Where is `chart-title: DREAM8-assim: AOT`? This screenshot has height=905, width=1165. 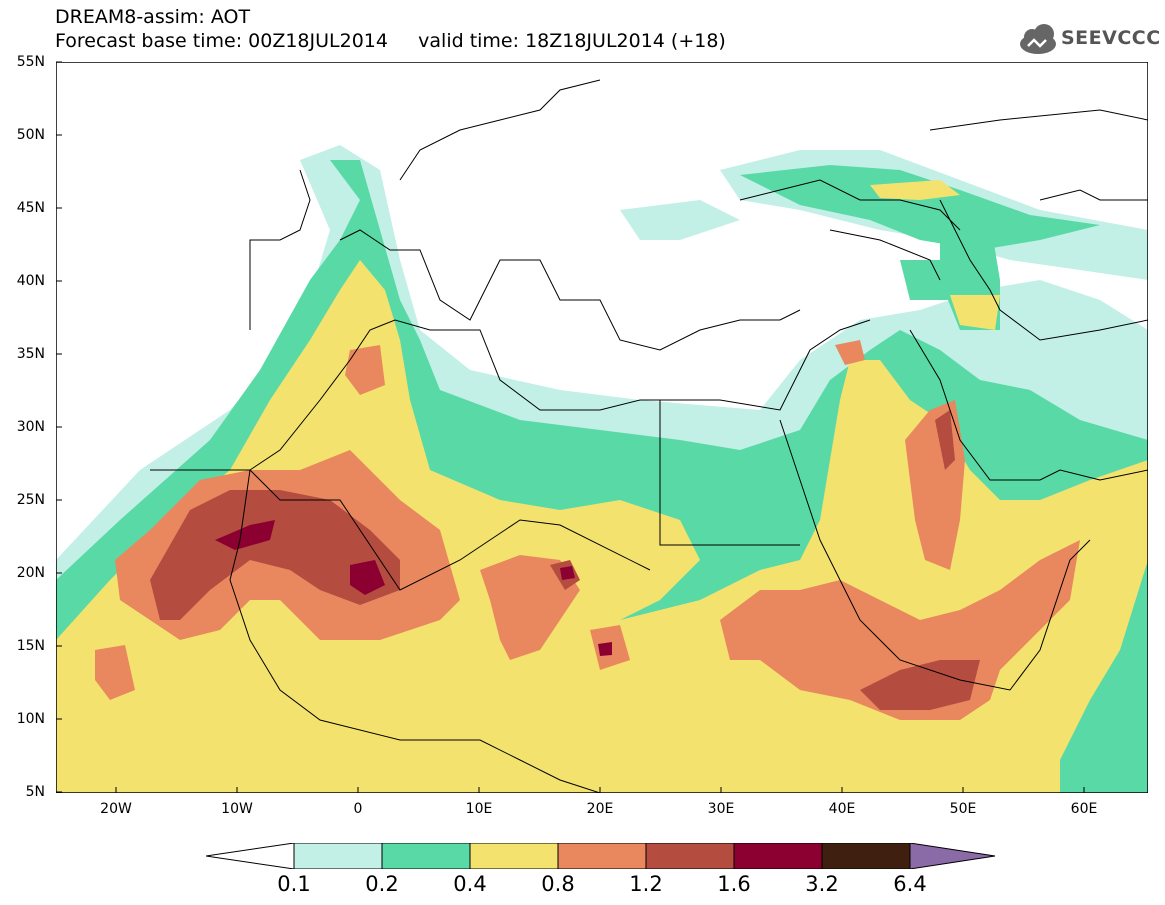 chart-title: DREAM8-assim: AOT is located at coordinates (153, 17).